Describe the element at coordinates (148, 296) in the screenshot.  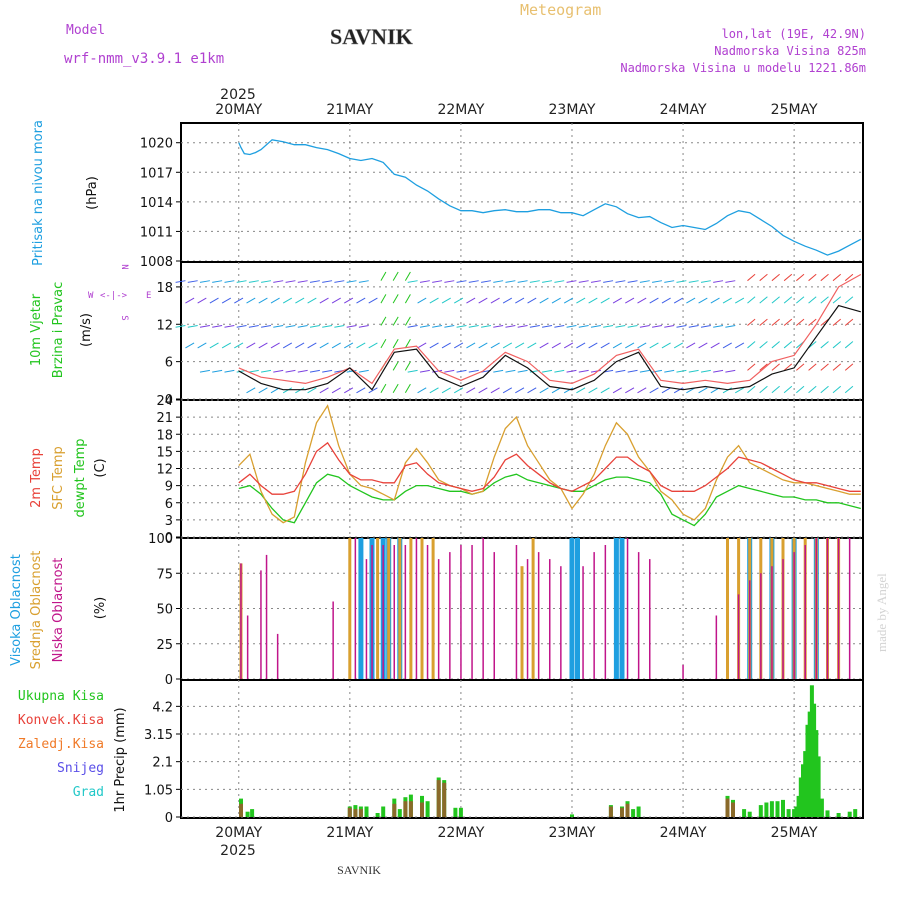
I see `compass-east: E` at that location.